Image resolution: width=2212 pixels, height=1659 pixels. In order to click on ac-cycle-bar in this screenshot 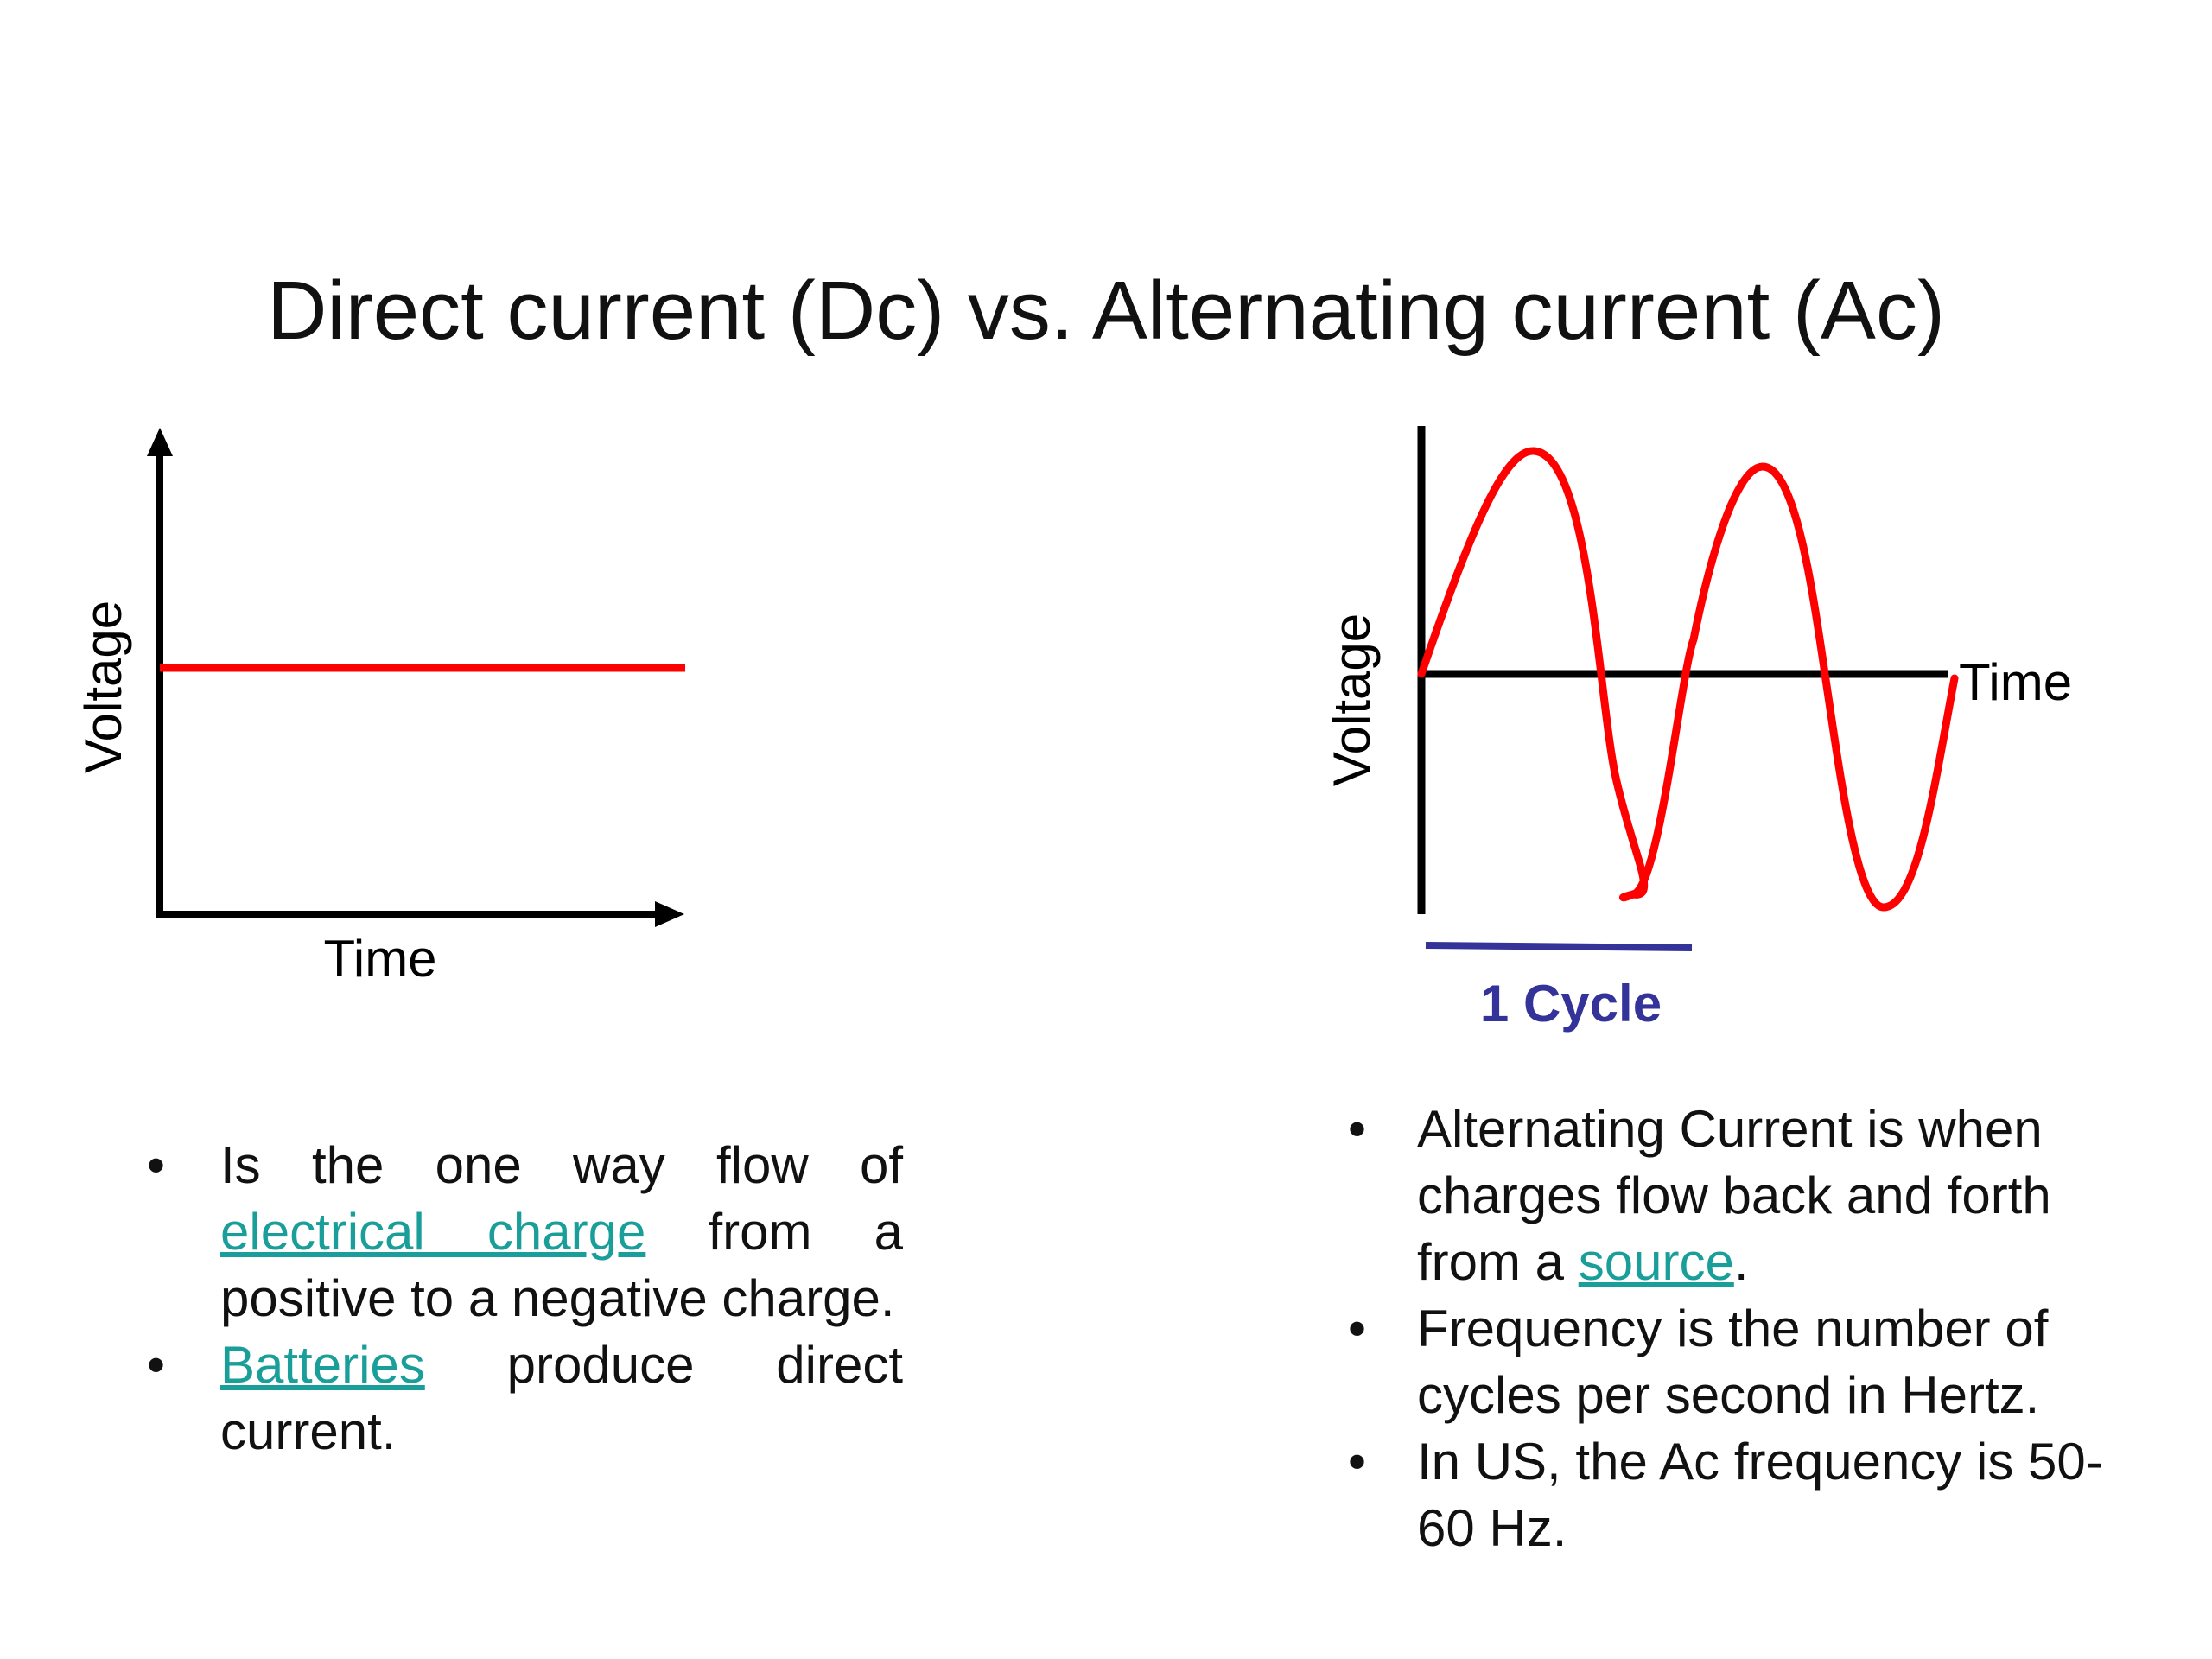, I will do `click(1559, 946)`.